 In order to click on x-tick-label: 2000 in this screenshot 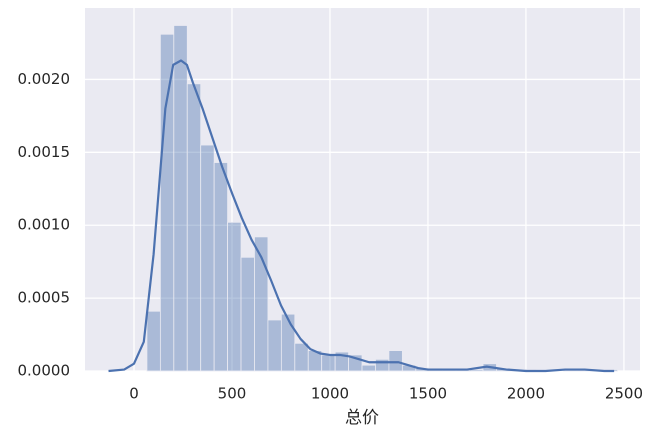, I will do `click(526, 394)`.